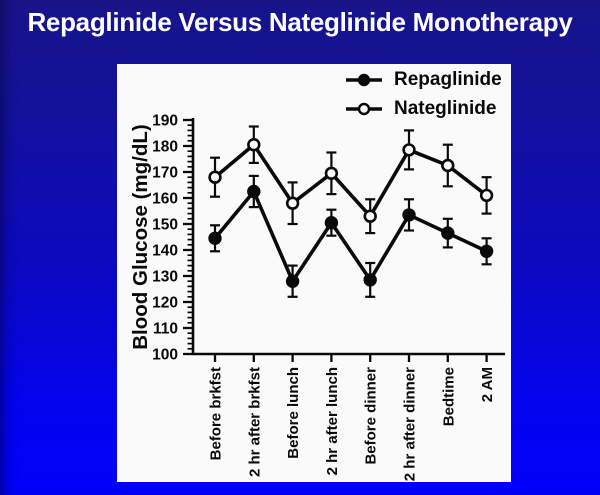 The image size is (600, 495). Describe the element at coordinates (371, 416) in the screenshot. I see `x-tick-label: Before dinner` at that location.